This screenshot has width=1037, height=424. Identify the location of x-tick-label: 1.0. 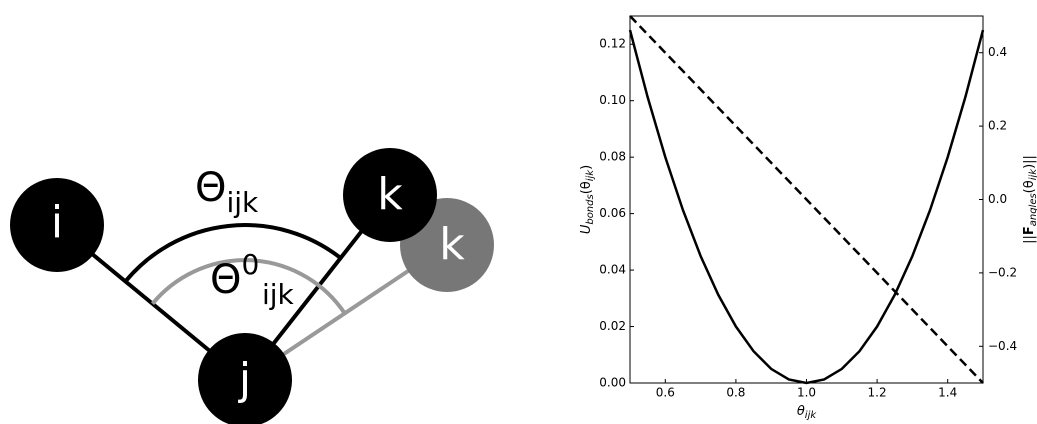
(806, 393).